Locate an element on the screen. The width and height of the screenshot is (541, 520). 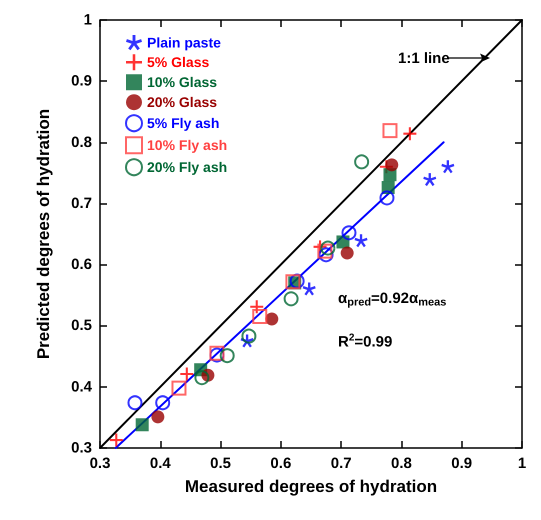
x-tick-label: 0.4 is located at coordinates (161, 463).